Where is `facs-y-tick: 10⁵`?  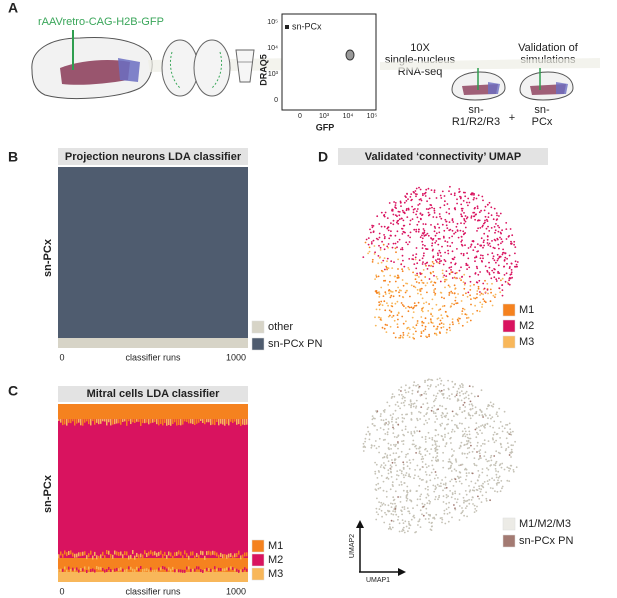 facs-y-tick: 10⁵ is located at coordinates (272, 22).